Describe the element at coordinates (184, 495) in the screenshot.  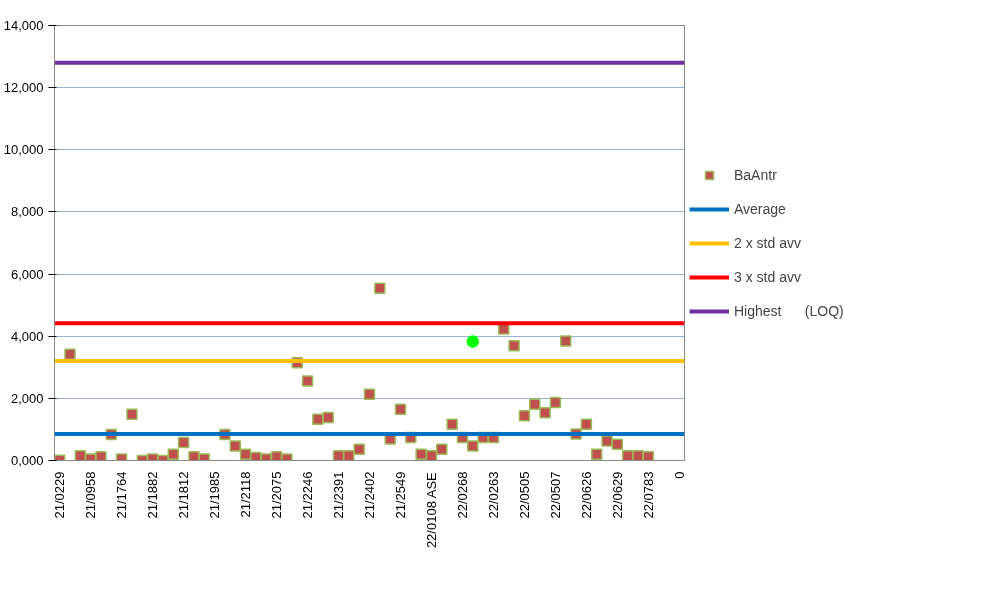
I see `x-tick-label: 21/1812` at that location.